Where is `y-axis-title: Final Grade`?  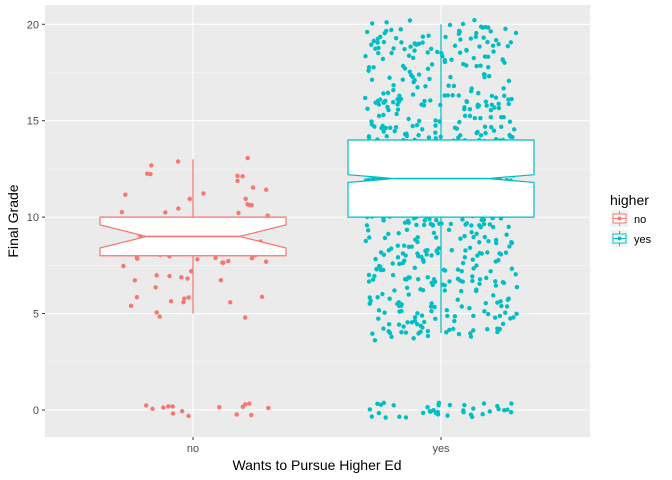
y-axis-title: Final Grade is located at coordinates (13, 220).